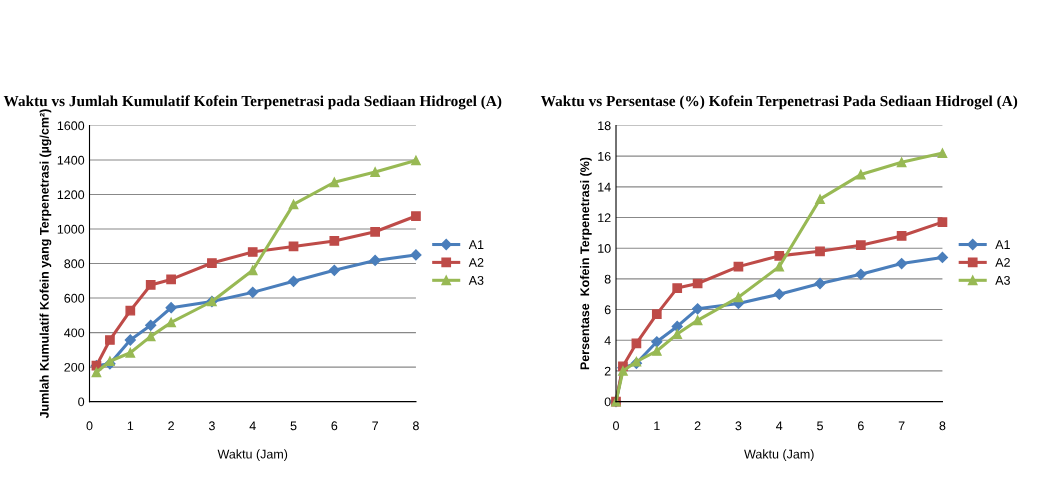 Image resolution: width=1053 pixels, height=502 pixels. What do you see at coordinates (607, 340) in the screenshot?
I see `y-tick-label: 4` at bounding box center [607, 340].